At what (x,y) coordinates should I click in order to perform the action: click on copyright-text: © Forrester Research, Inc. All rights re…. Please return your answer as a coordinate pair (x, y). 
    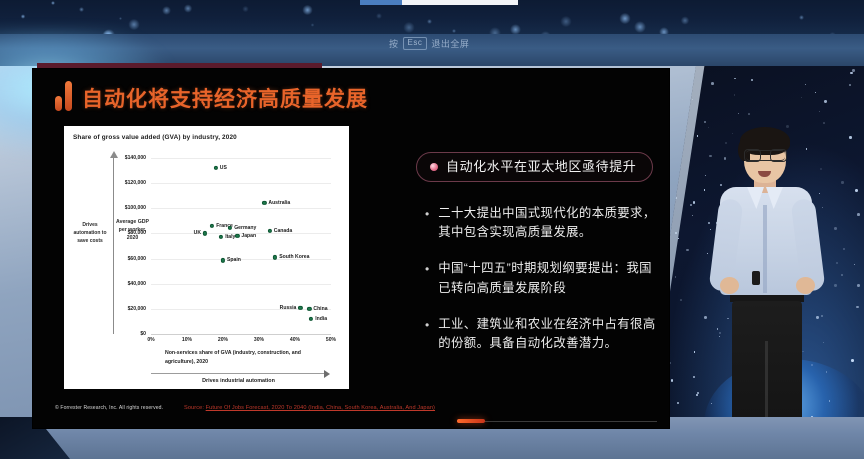
    Looking at the image, I should click on (109, 408).